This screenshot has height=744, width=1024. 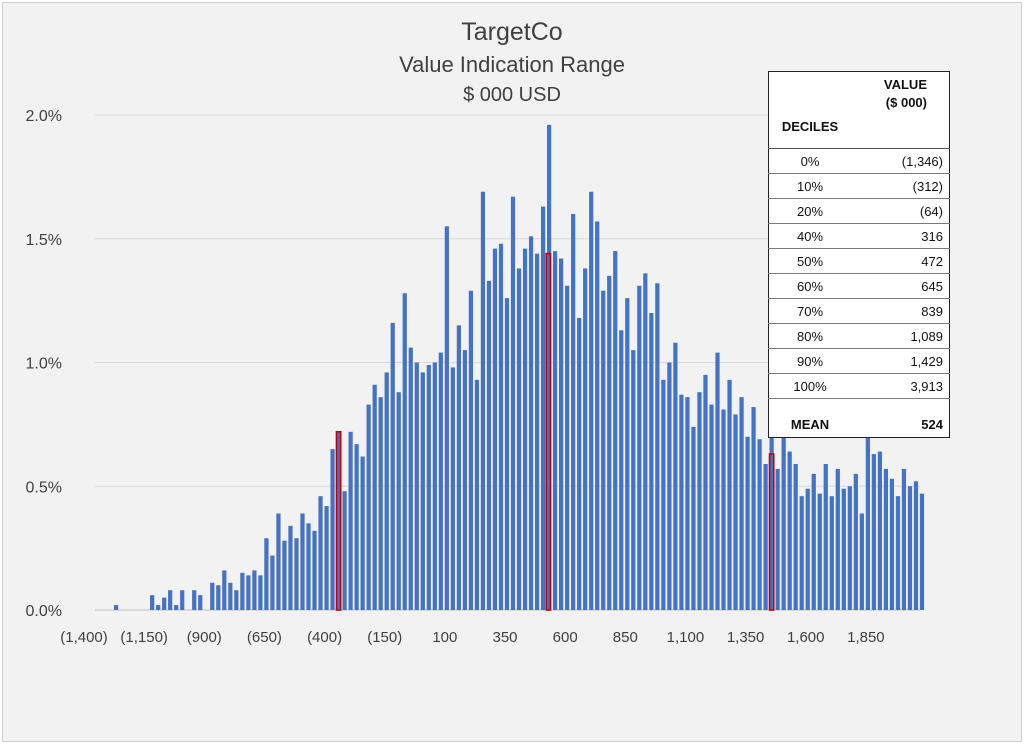 I want to click on mean-label: MEAN, so click(x=810, y=424).